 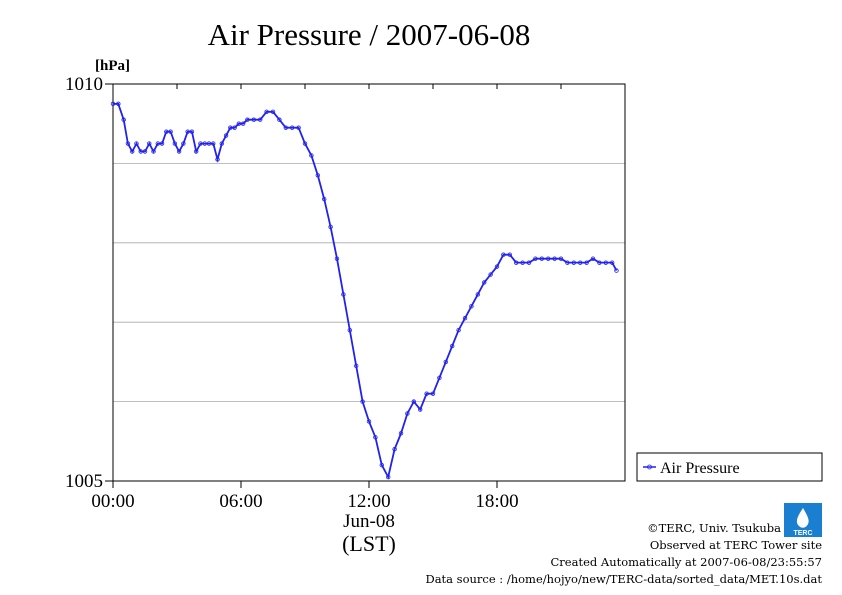 I want to click on logo-text: TERC, so click(x=802, y=533).